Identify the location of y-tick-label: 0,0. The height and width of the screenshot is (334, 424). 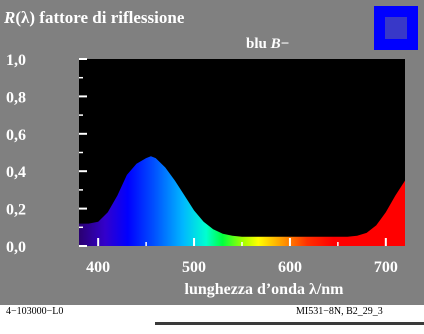
(16, 247).